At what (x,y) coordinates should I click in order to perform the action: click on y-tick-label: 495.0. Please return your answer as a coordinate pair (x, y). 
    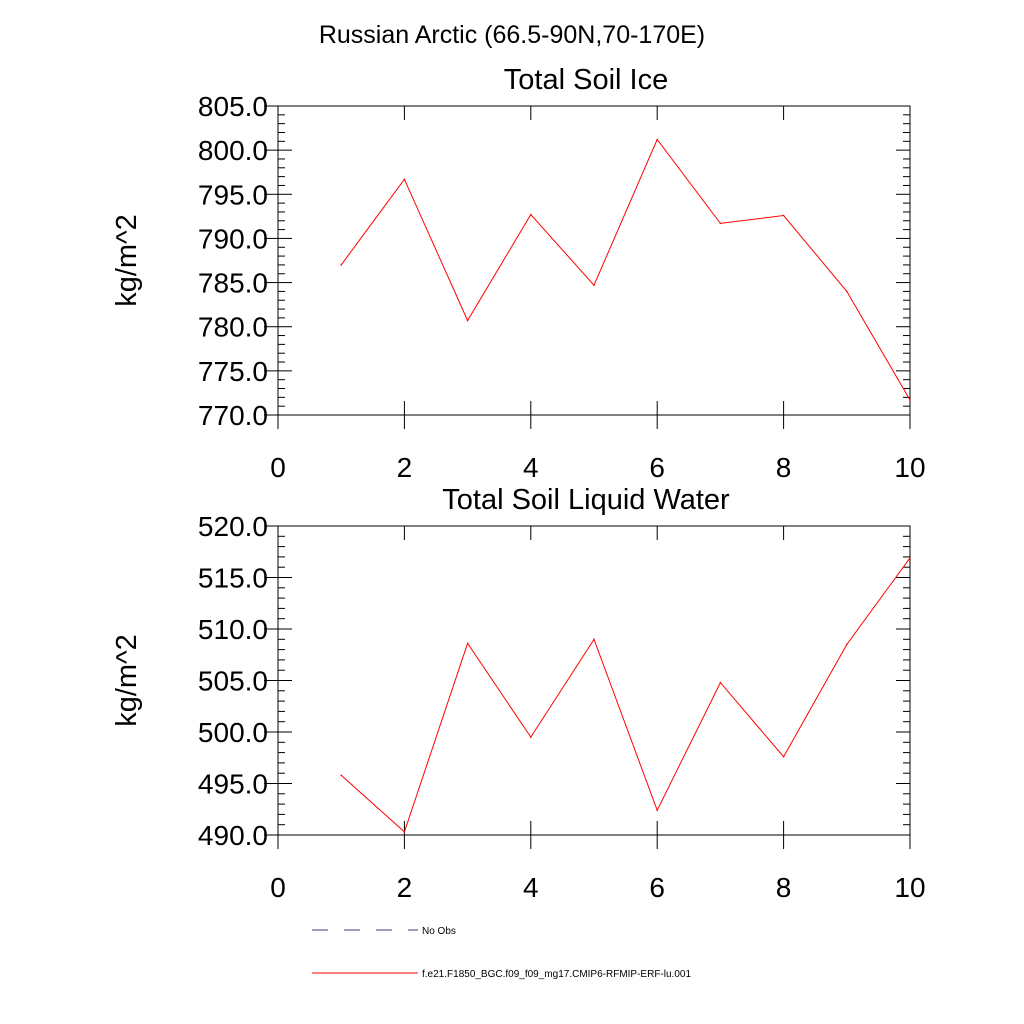
    Looking at the image, I should click on (233, 784).